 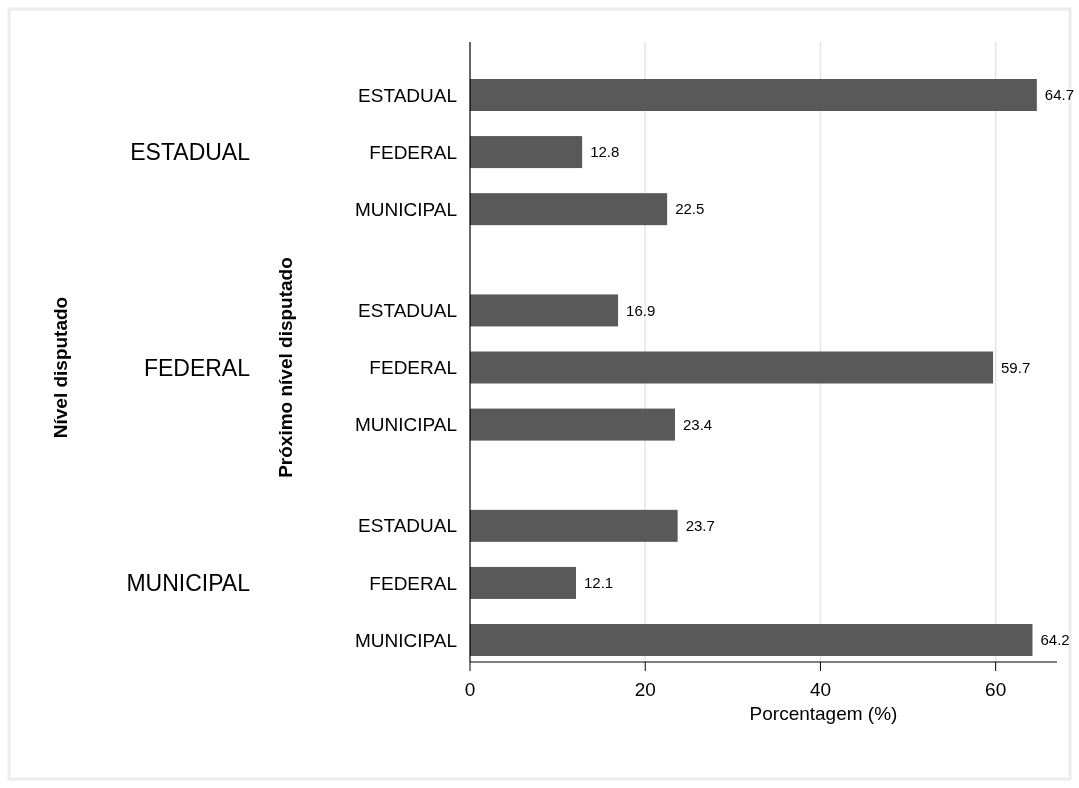 What do you see at coordinates (700, 526) in the screenshot?
I see `data-label: 23.7` at bounding box center [700, 526].